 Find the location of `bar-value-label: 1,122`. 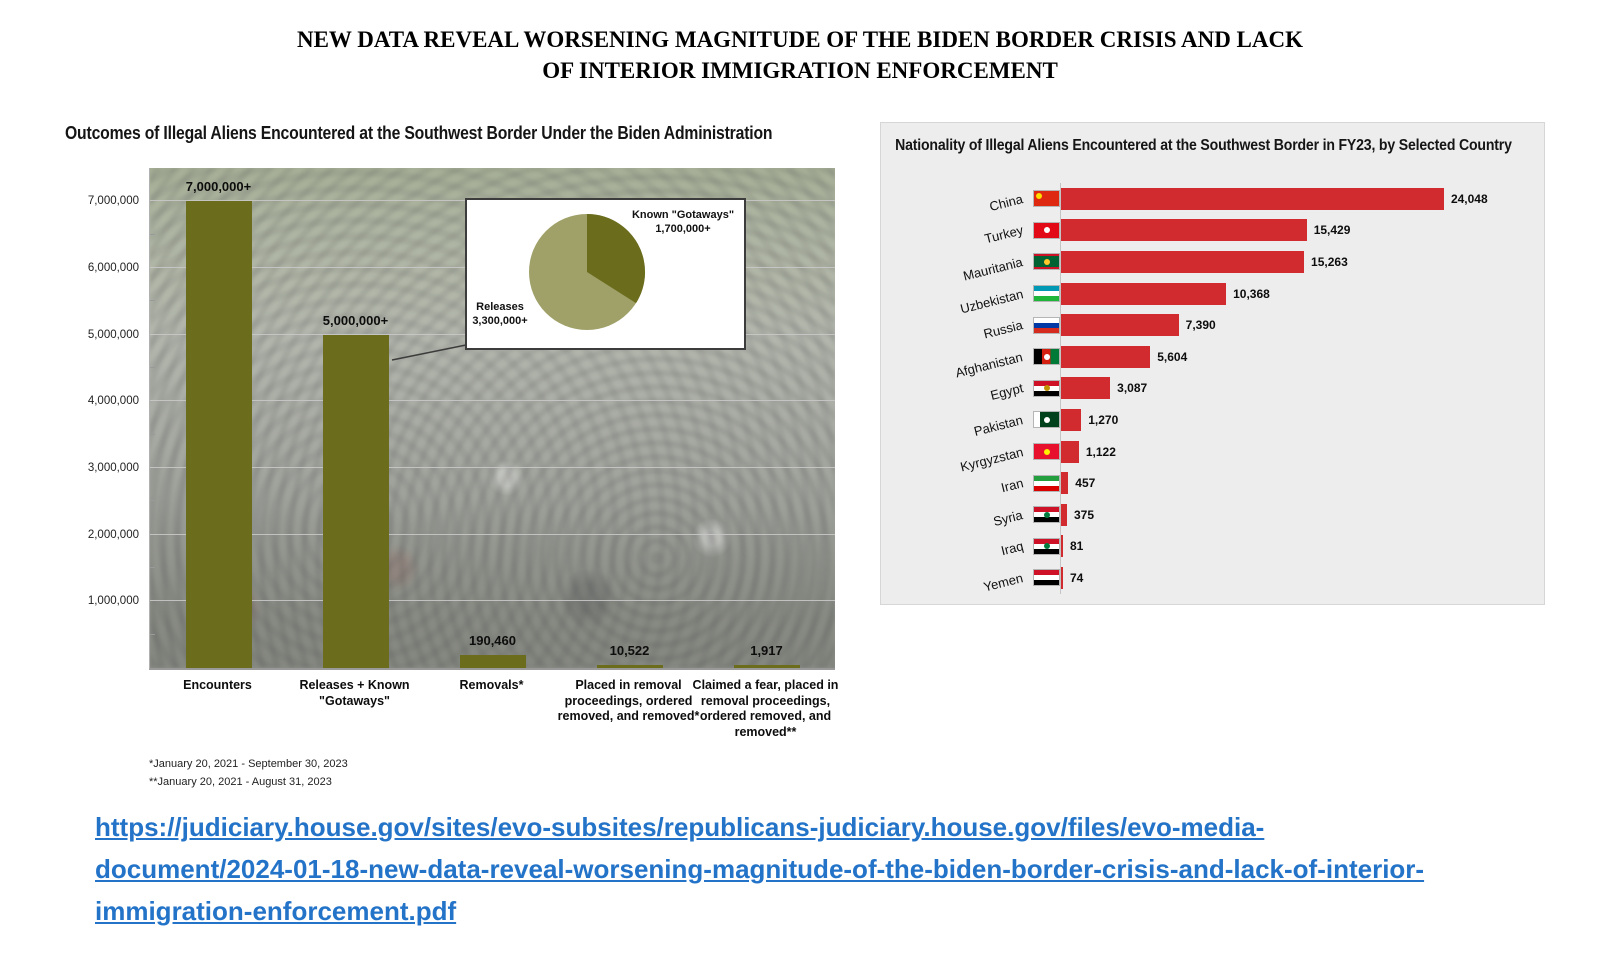

bar-value-label: 1,122 is located at coordinates (1100, 451).